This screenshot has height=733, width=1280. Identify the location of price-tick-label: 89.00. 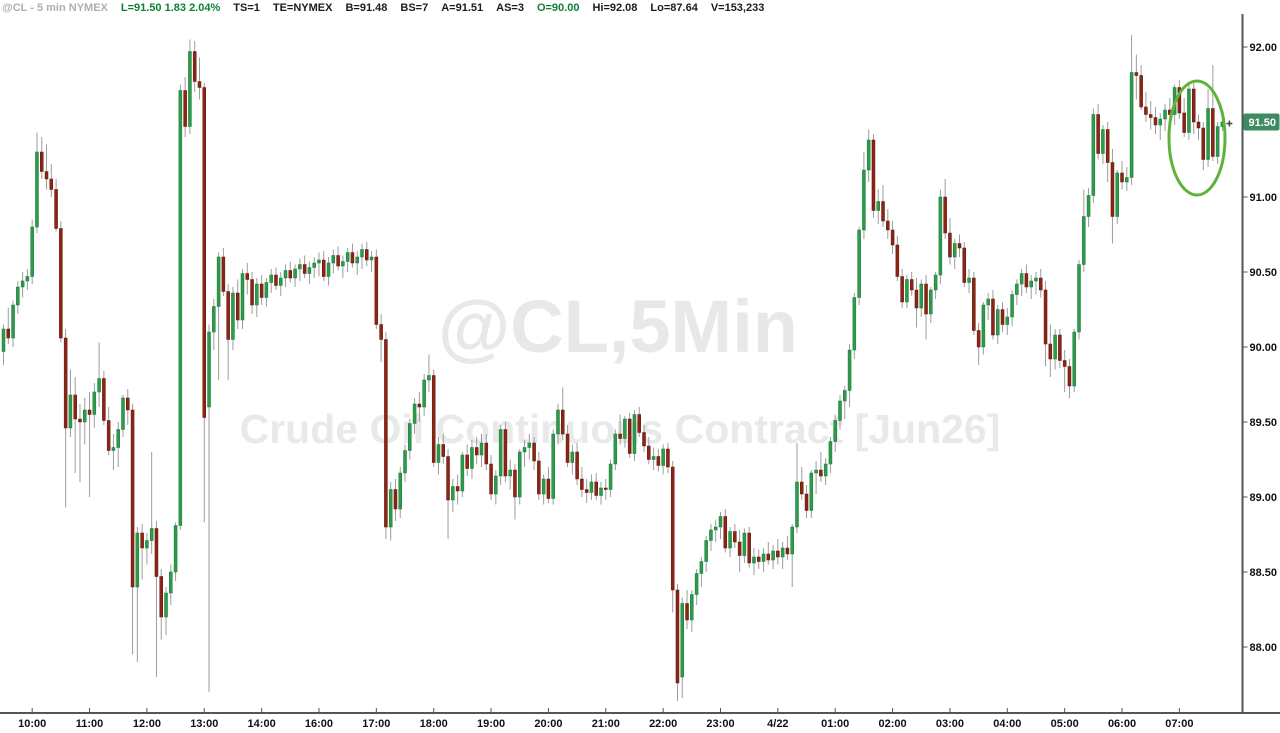
(1264, 498).